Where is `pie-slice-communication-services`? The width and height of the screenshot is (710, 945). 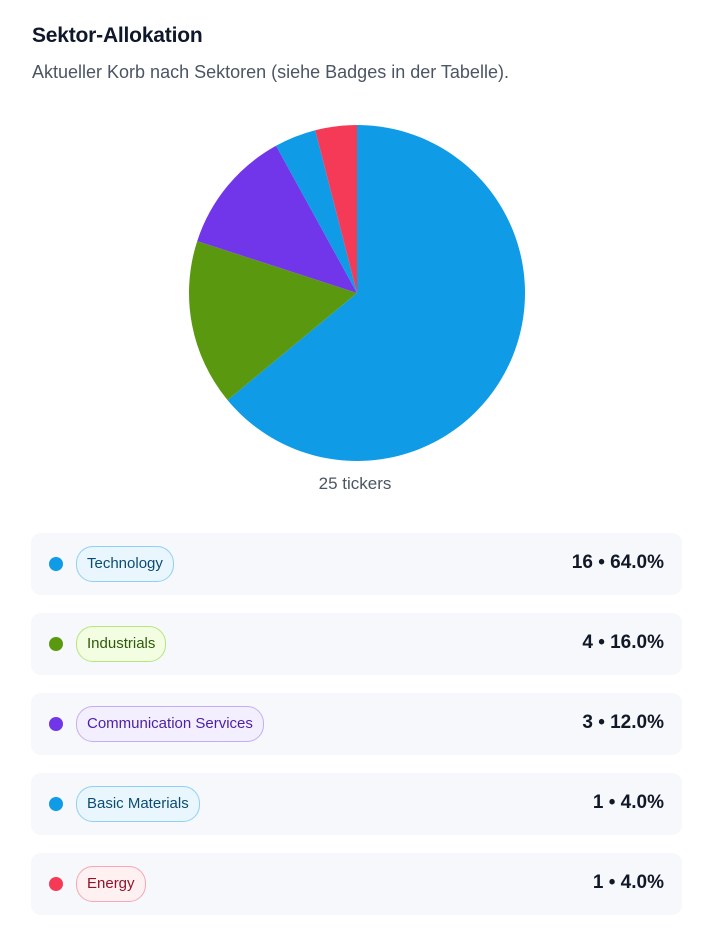 pie-slice-communication-services is located at coordinates (277, 219).